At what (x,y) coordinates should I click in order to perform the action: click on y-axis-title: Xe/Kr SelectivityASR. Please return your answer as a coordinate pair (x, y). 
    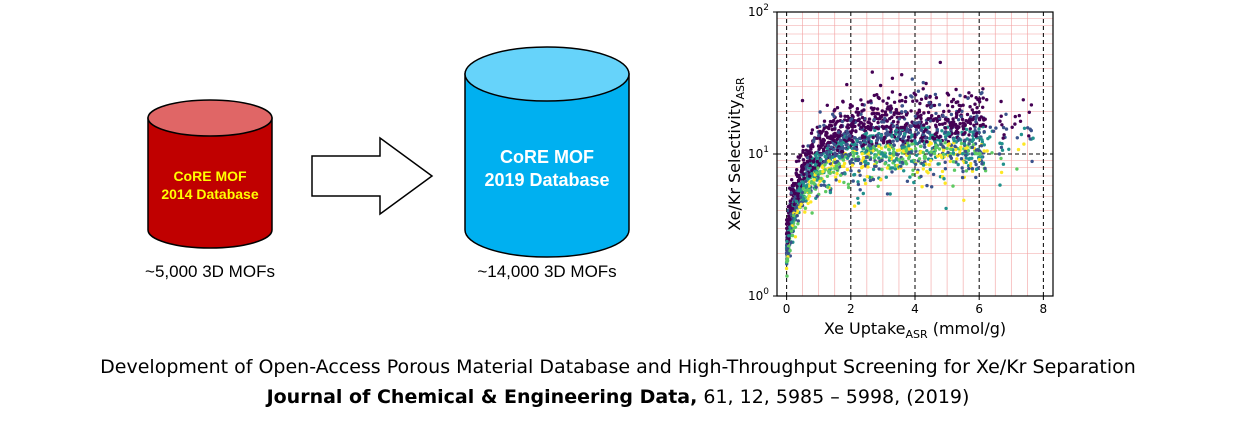
    Looking at the image, I should click on (736, 154).